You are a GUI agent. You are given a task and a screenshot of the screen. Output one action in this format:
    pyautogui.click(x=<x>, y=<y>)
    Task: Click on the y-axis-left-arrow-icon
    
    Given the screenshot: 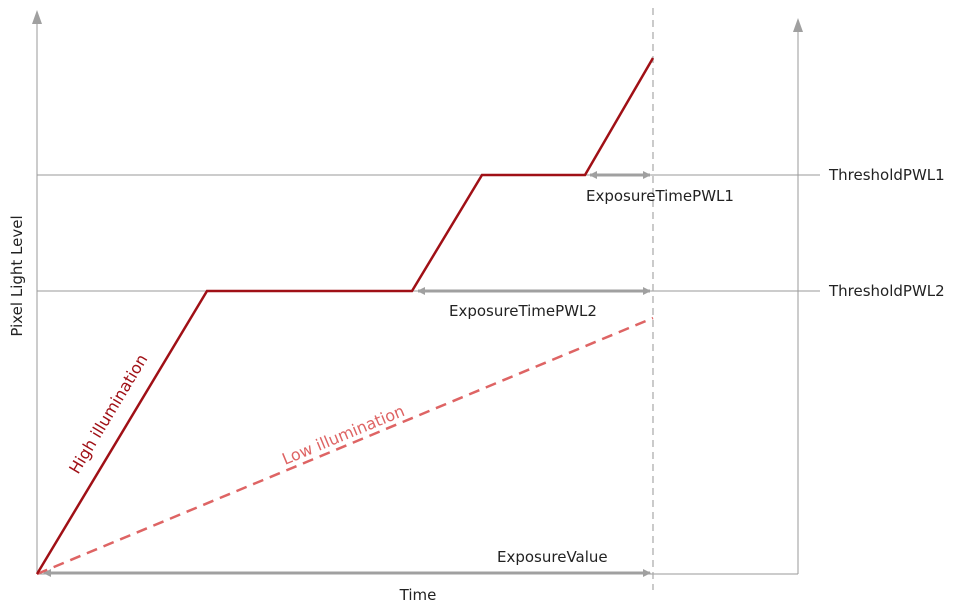 What is the action you would take?
    pyautogui.click(x=37, y=17)
    